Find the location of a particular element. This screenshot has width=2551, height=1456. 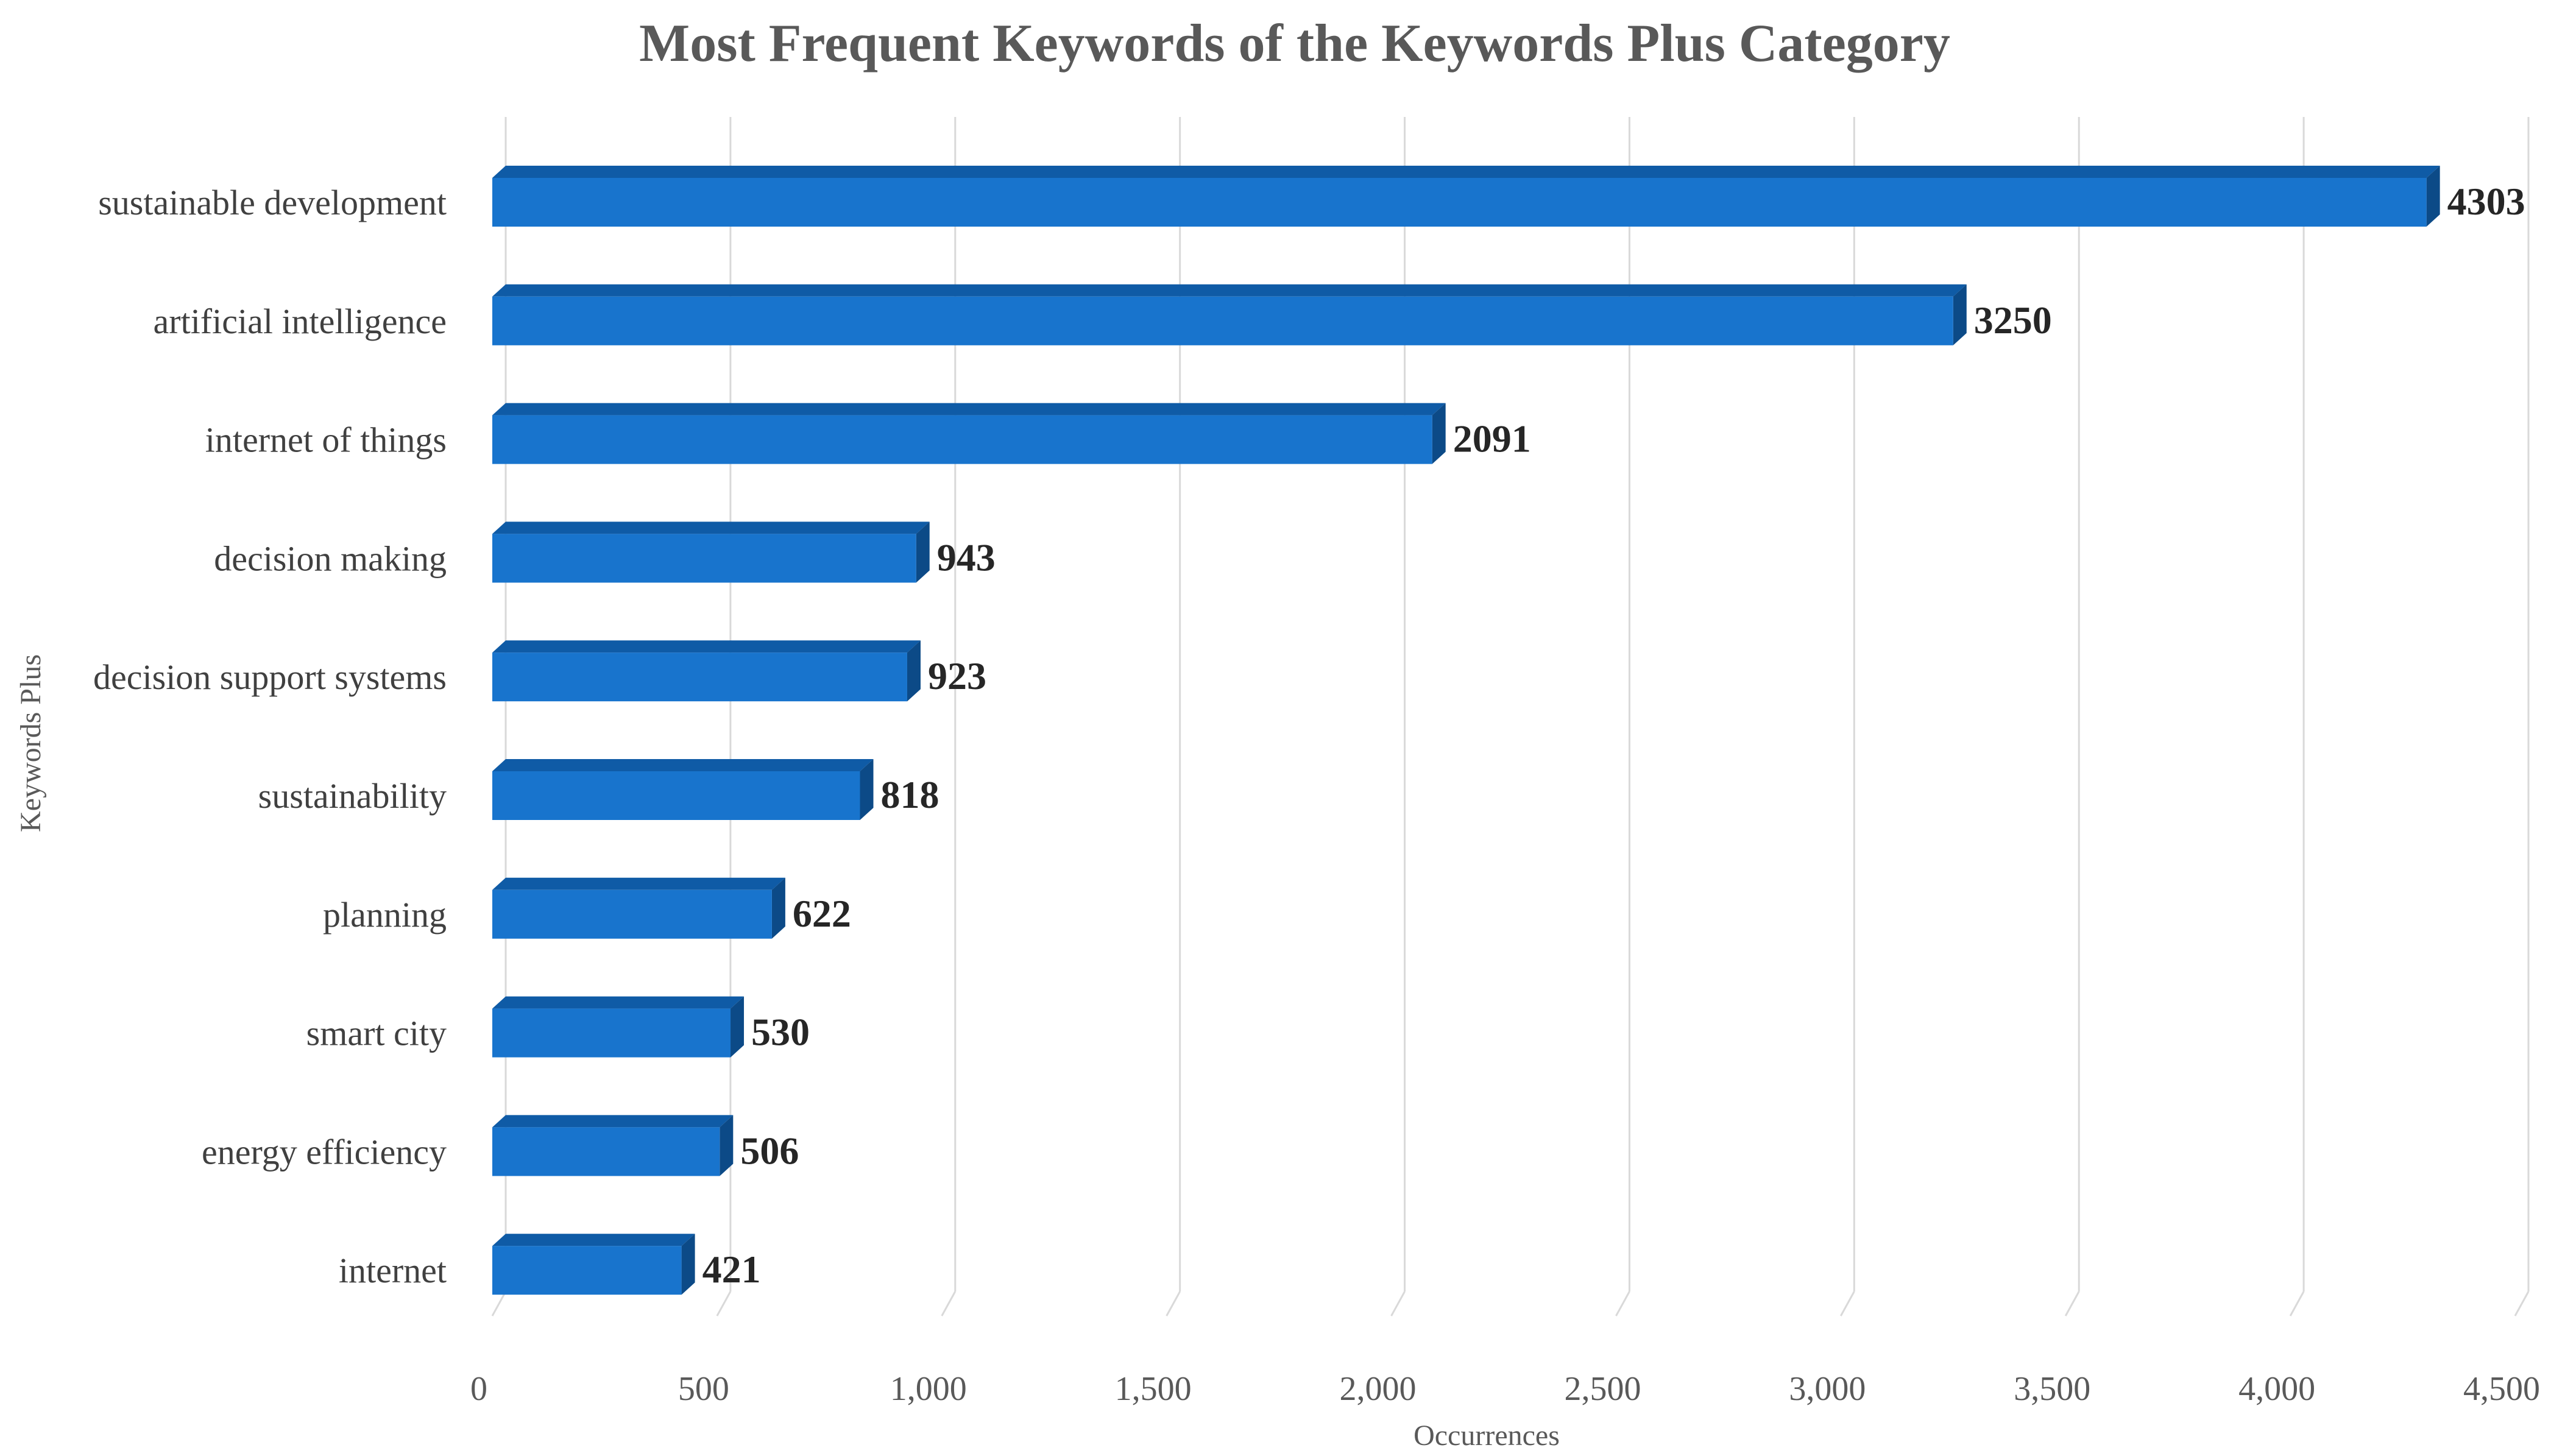

category-label: sustainable development is located at coordinates (272, 202).